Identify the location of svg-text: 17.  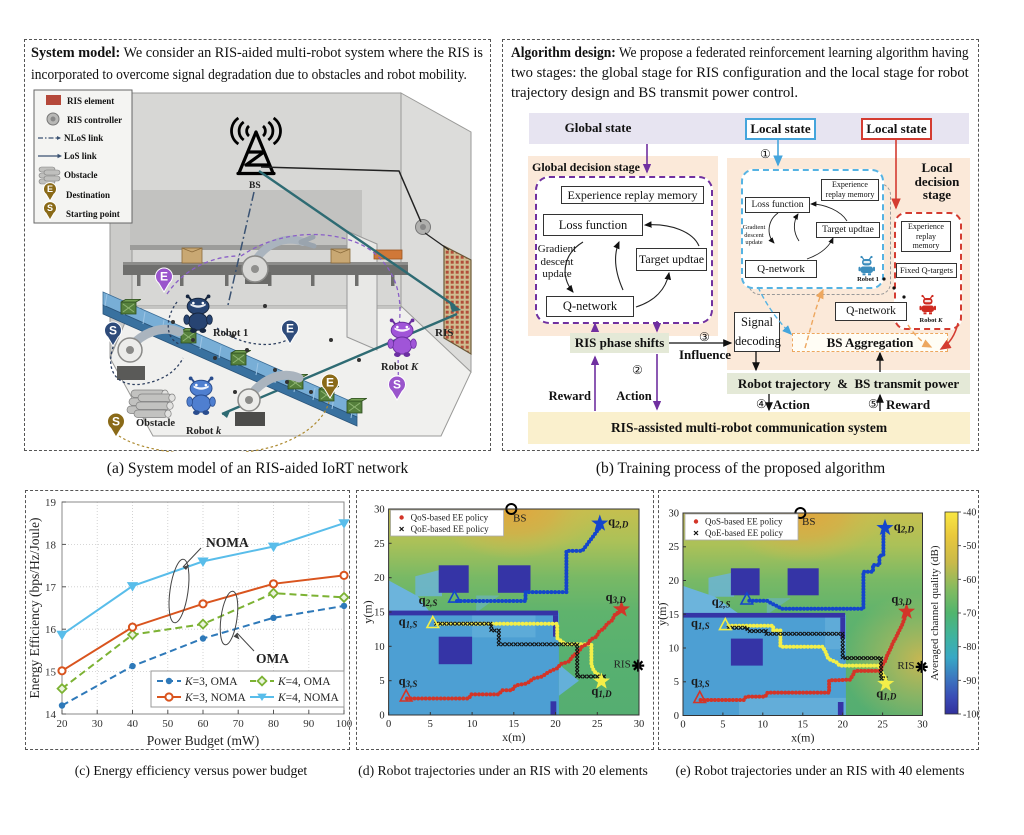
(51, 588).